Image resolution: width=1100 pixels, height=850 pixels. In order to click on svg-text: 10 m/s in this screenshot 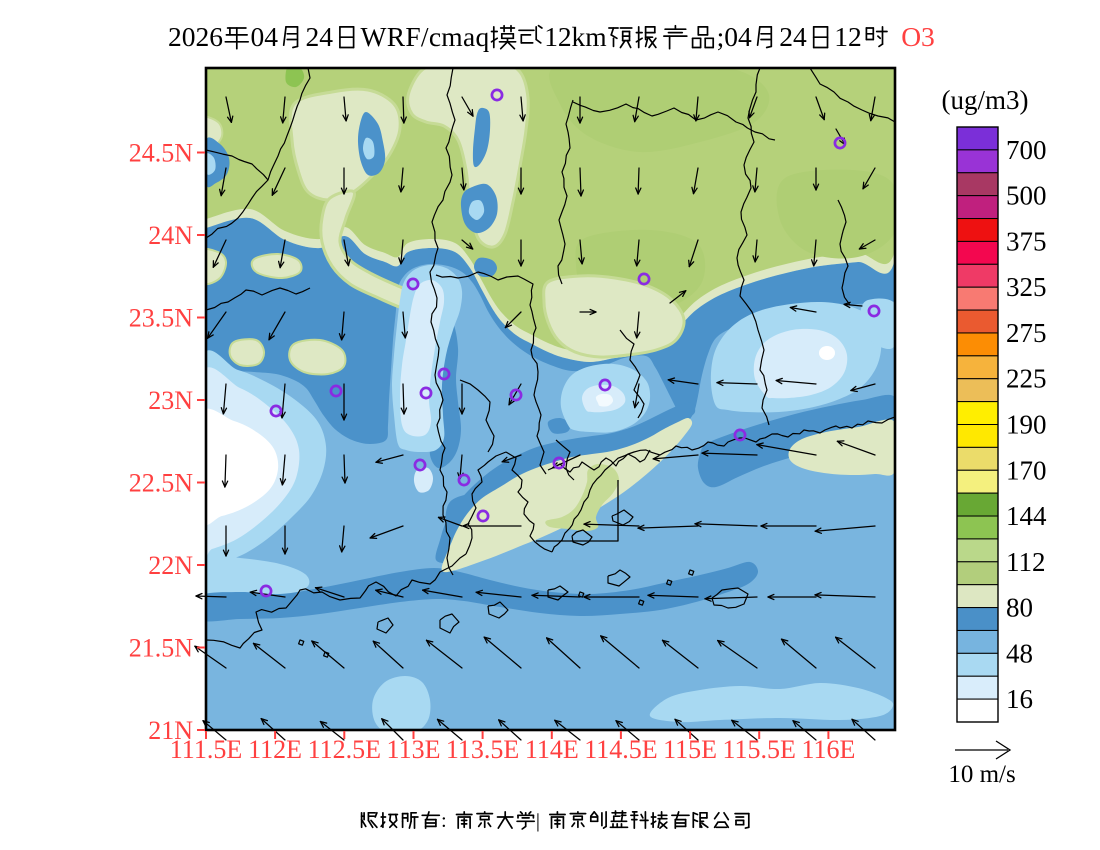, I will do `click(981, 774)`.